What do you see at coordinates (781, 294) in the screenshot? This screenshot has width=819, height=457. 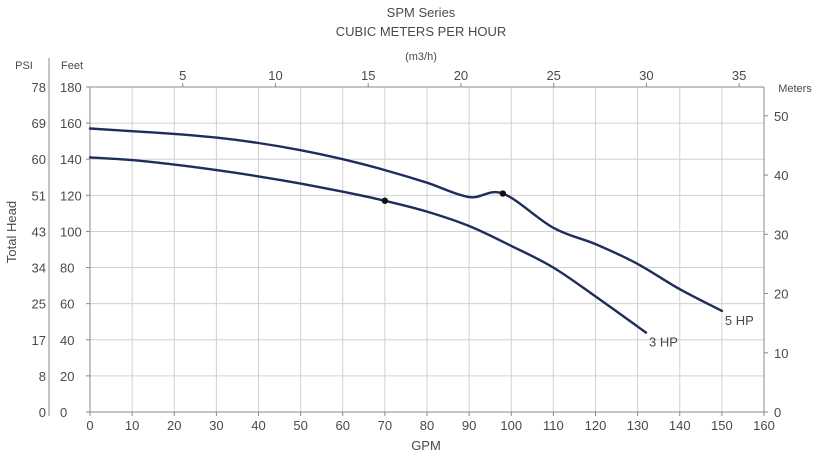 I see `meters-tick-label: 20` at bounding box center [781, 294].